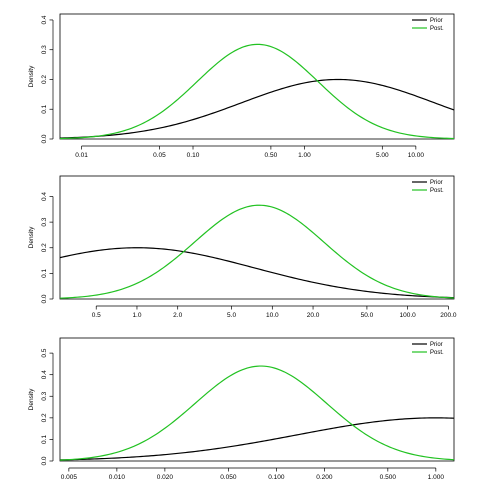 The width and height of the screenshot is (480, 480). I want to click on x-tick-label: 0.500, so click(388, 477).